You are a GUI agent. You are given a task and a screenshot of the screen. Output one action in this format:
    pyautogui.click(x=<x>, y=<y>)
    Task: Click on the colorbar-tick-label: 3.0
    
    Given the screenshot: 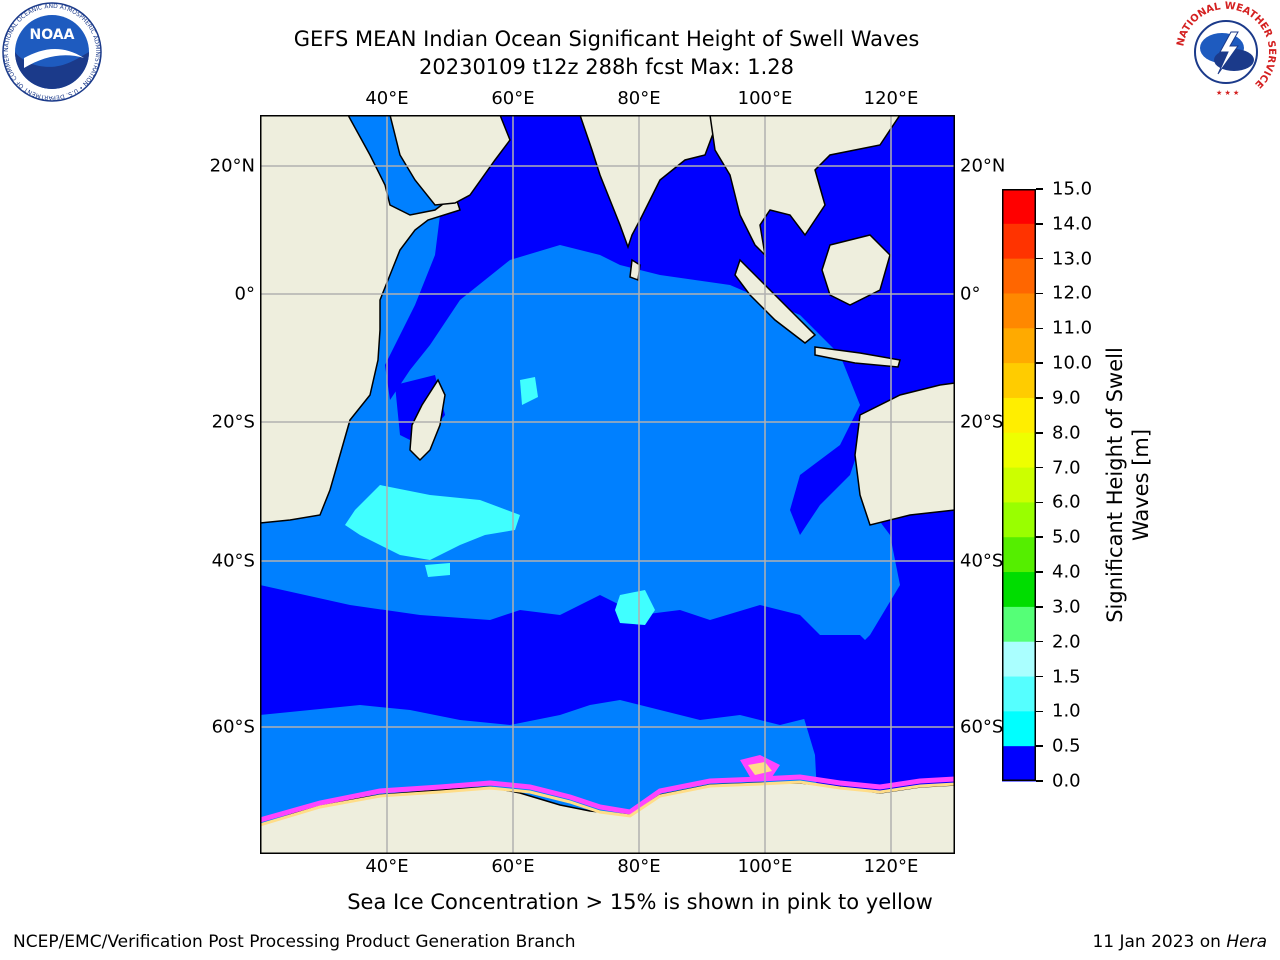 What is the action you would take?
    pyautogui.click(x=1066, y=607)
    